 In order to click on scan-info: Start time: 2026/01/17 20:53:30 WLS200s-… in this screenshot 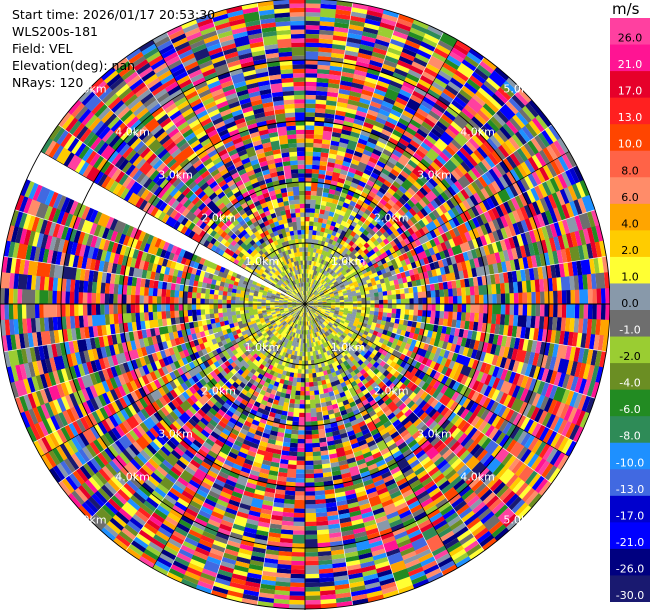, I will do `click(113, 48)`.